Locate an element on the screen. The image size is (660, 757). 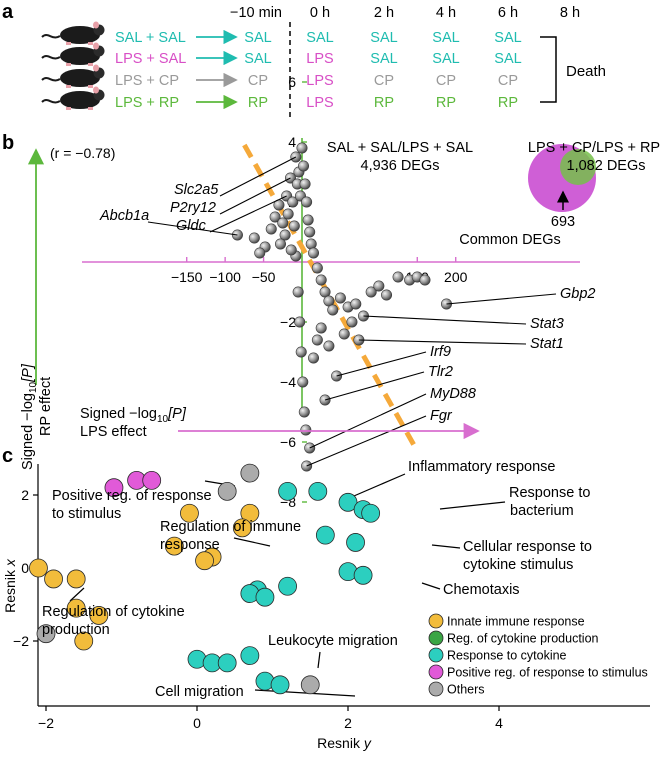
x-axis-title-signed: Signed −log10[P] is located at coordinates (133, 415).